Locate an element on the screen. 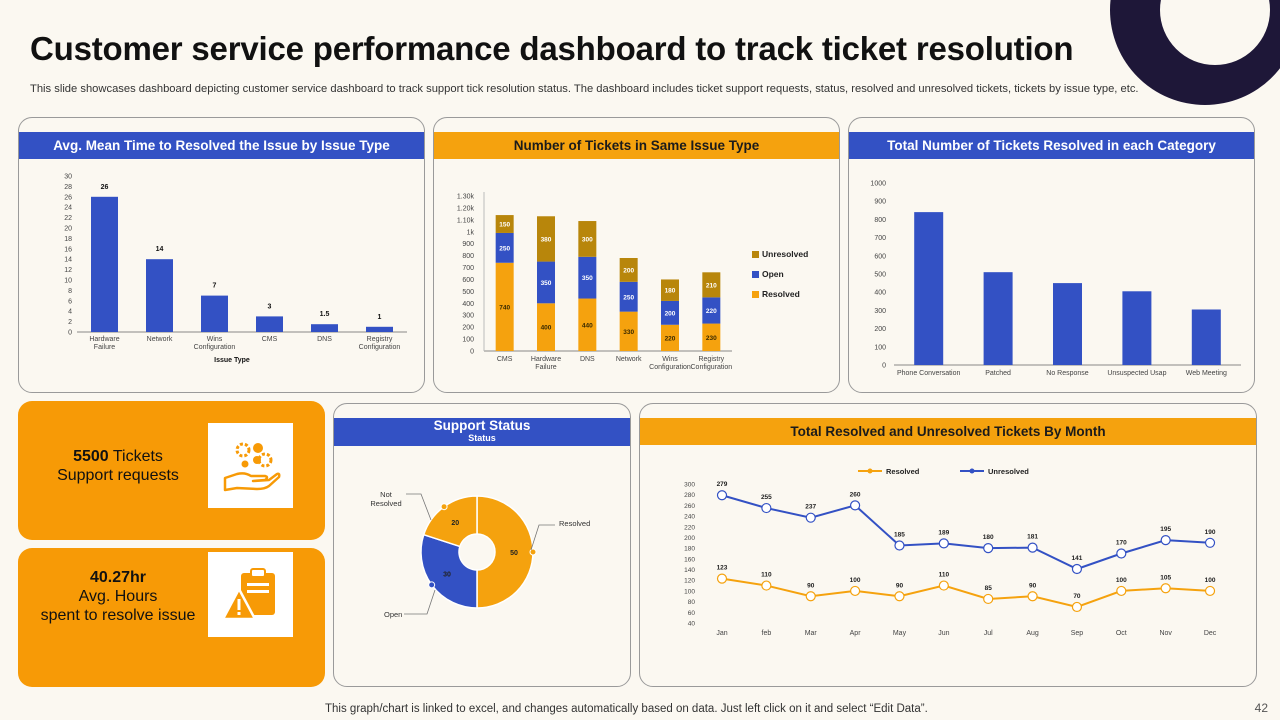 The height and width of the screenshot is (720, 1280). x-tick-label: Registry Configuration is located at coordinates (380, 343).